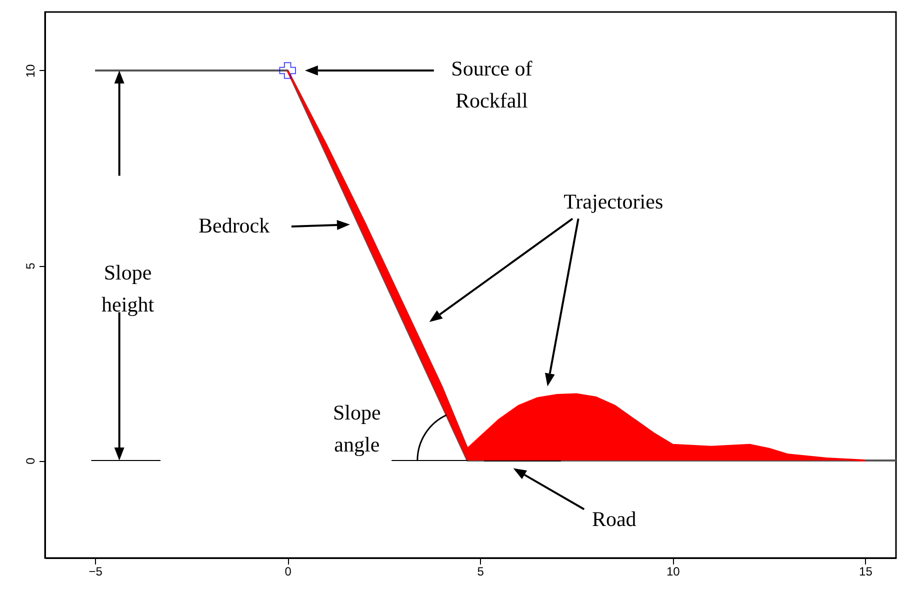  I want to click on x-tick-label: 5, so click(480, 571).